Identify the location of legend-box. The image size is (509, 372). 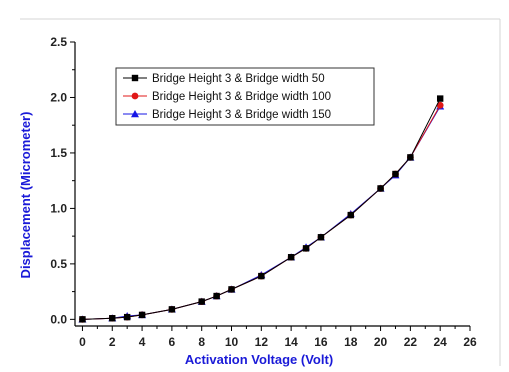
(245, 96).